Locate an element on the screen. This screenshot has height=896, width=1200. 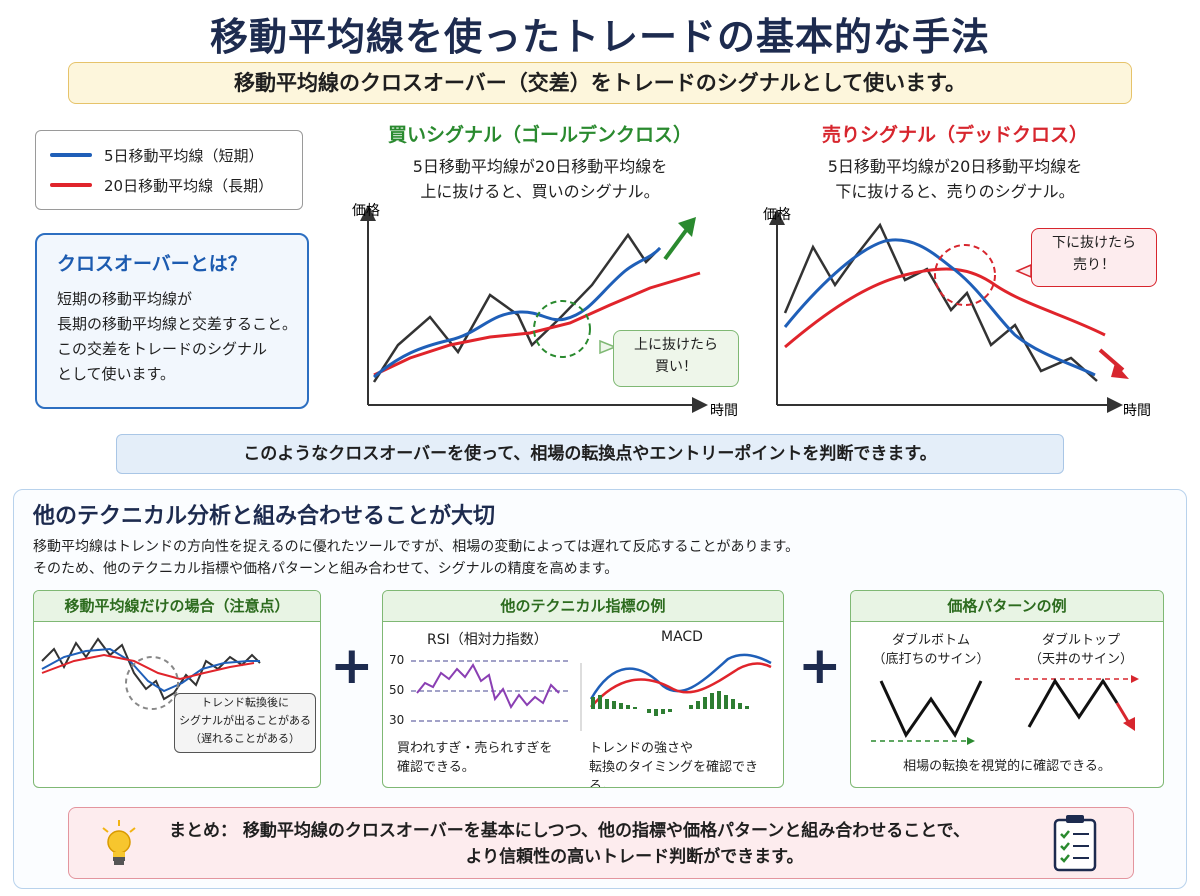
long-ma-swatch is located at coordinates (71, 185).